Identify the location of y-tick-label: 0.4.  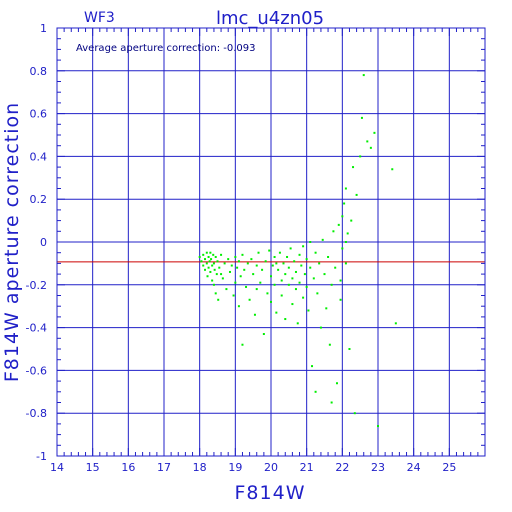
(39, 156).